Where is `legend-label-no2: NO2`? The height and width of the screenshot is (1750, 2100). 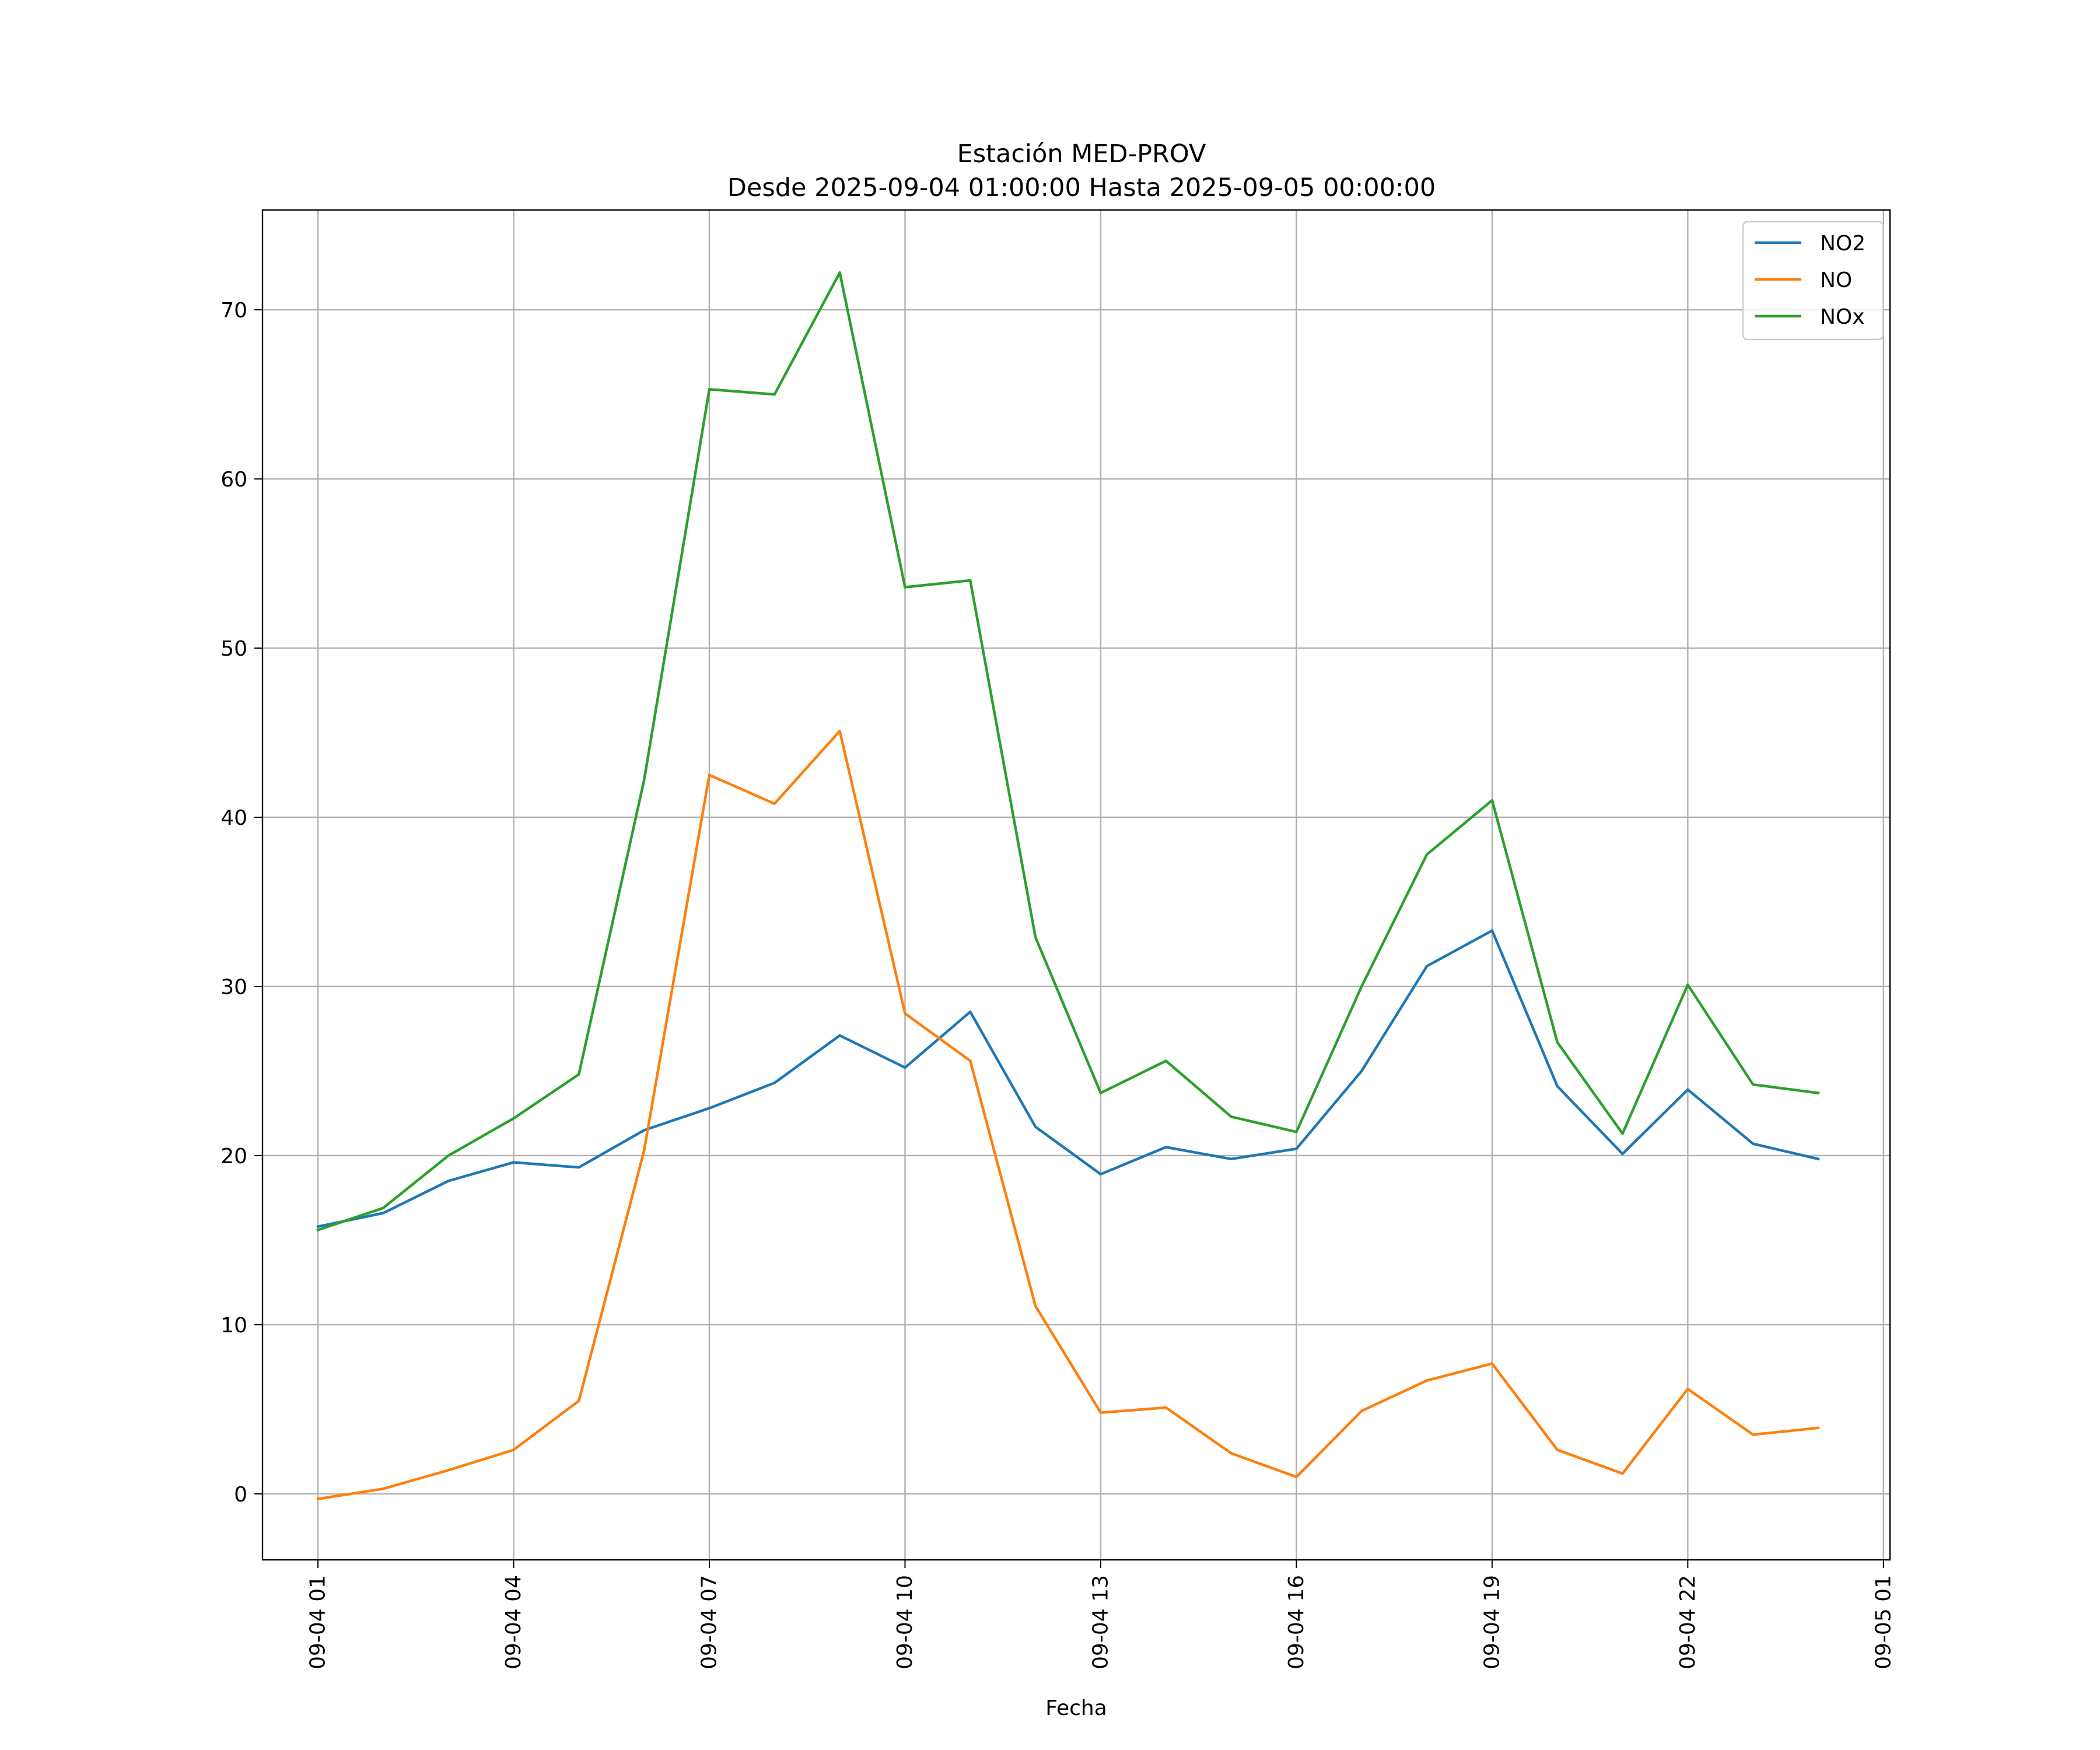 legend-label-no2: NO2 is located at coordinates (1843, 244).